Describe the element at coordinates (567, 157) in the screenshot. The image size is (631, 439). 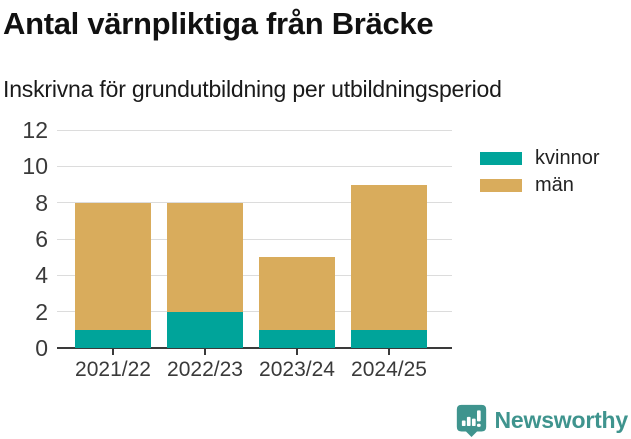
I see `legend-label: kvinnor` at that location.